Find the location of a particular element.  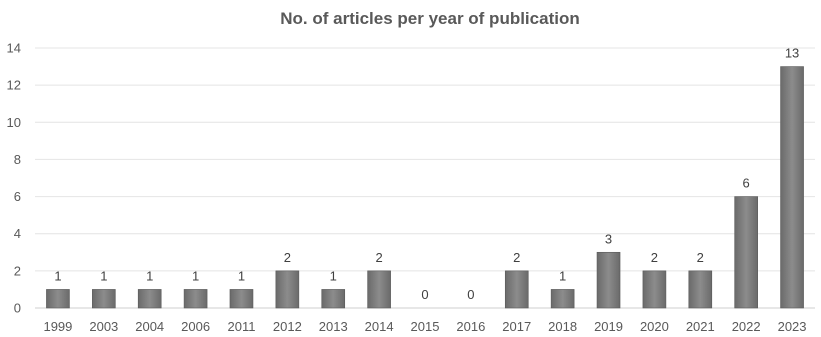

x-tick-label-2023: 2023 is located at coordinates (792, 326).